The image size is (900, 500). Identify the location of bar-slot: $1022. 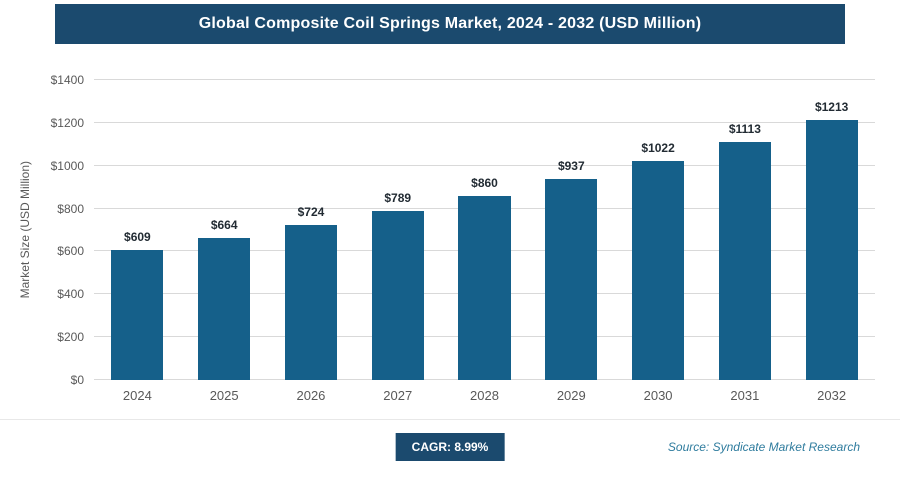
(658, 230).